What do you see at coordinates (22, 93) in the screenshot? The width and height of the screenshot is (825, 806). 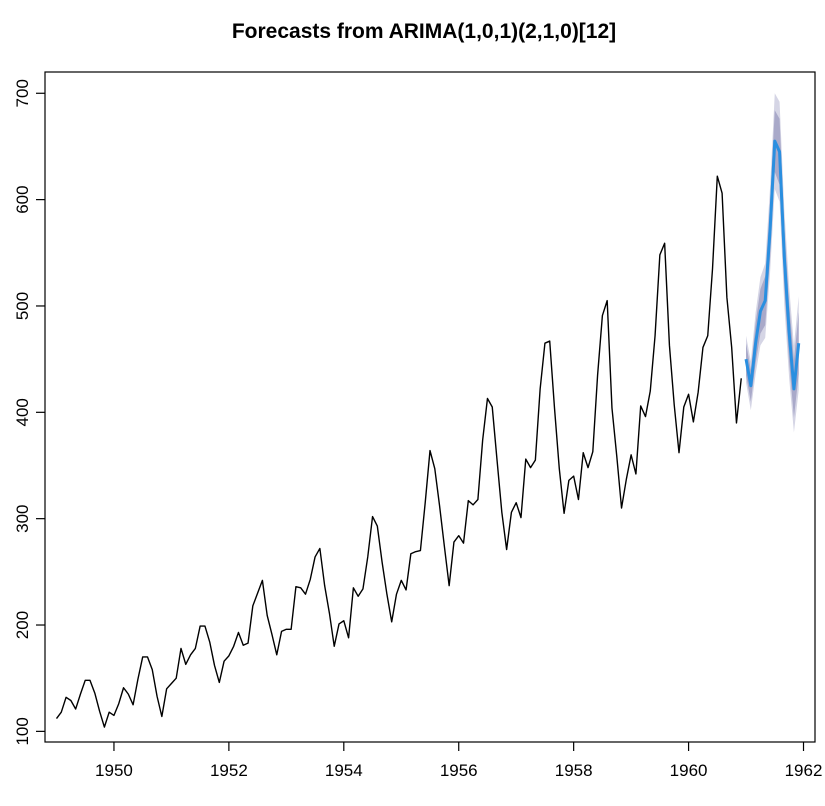 I see `y-tick-label: 700` at bounding box center [22, 93].